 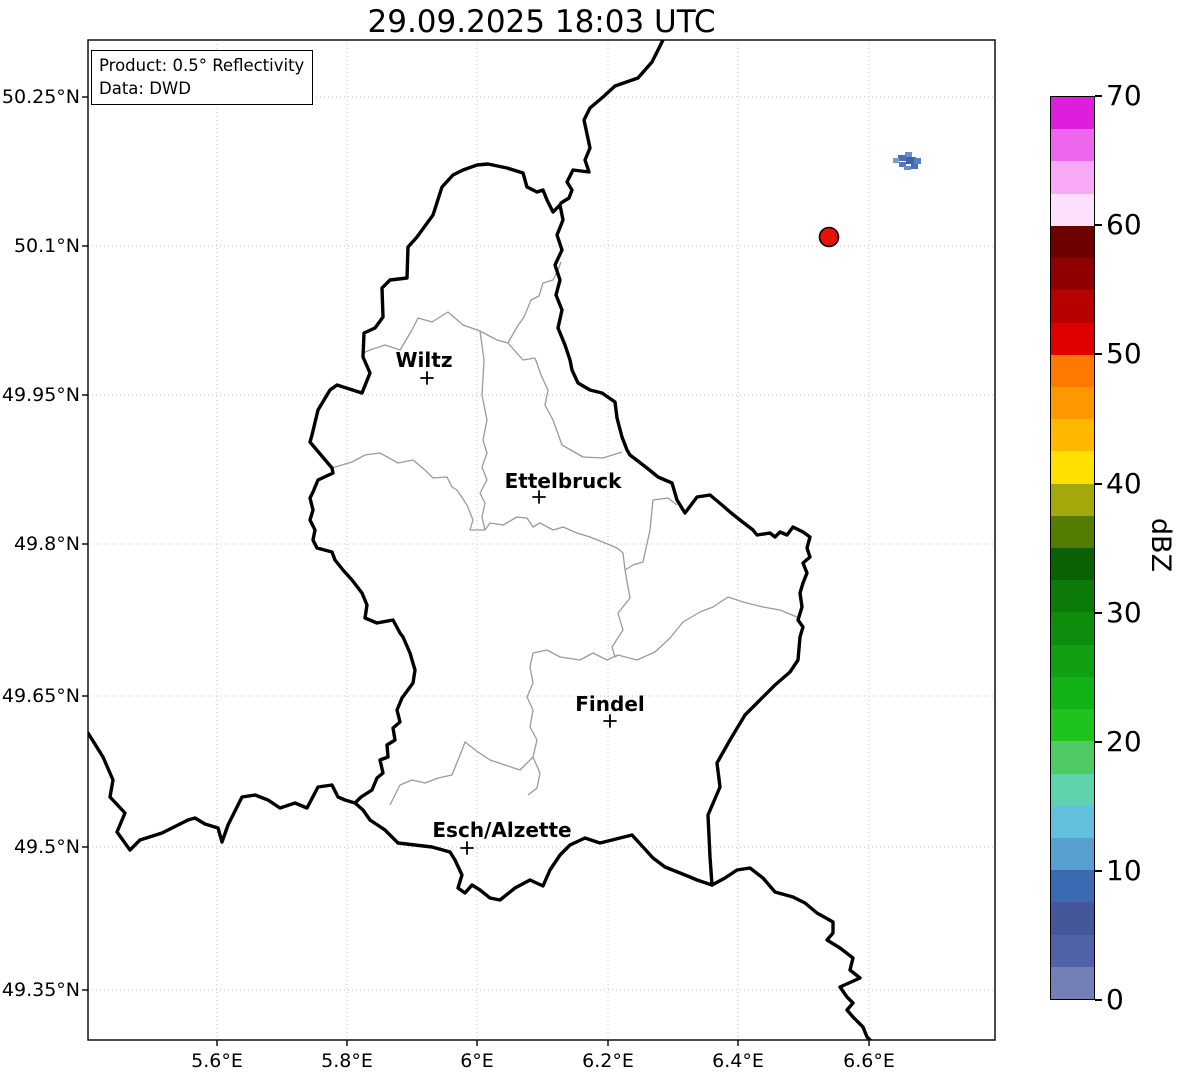 I want to click on colorbar-tick-label: 10, so click(x=1124, y=870).